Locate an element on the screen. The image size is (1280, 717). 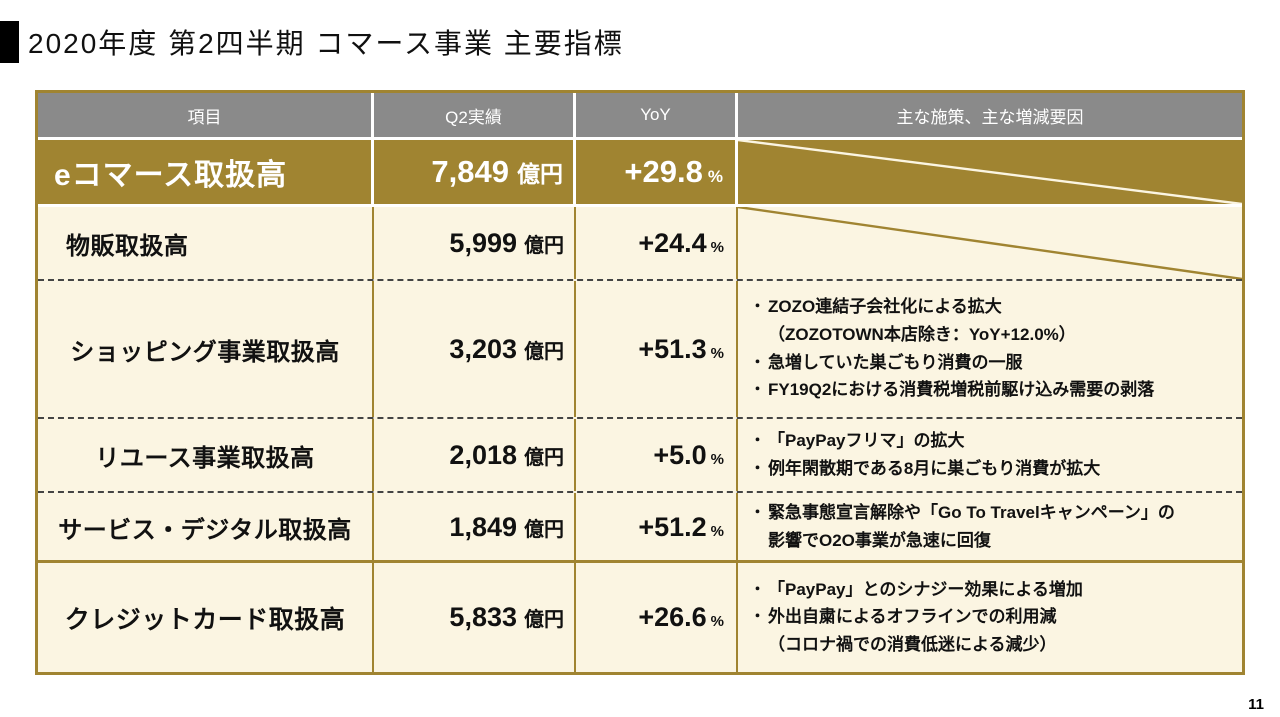
page-title: 2020年度 第2四半期 コマース事業 主要指標 is located at coordinates (326, 43).